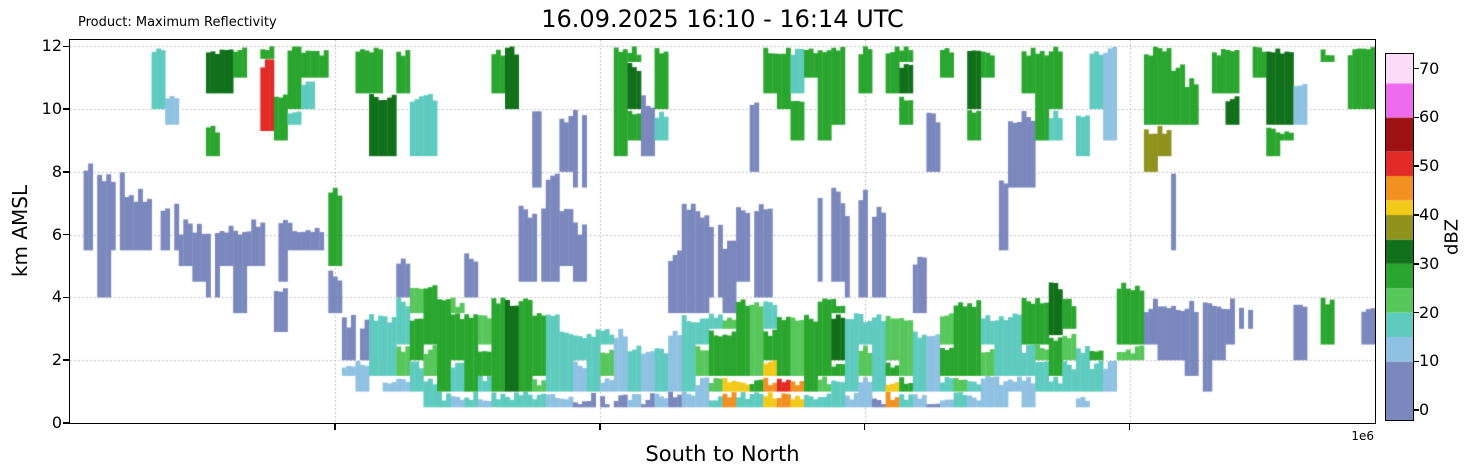 Image resolution: width=1482 pixels, height=470 pixels. What do you see at coordinates (1429, 361) in the screenshot?
I see `colorbar-tick-label: 10` at bounding box center [1429, 361].